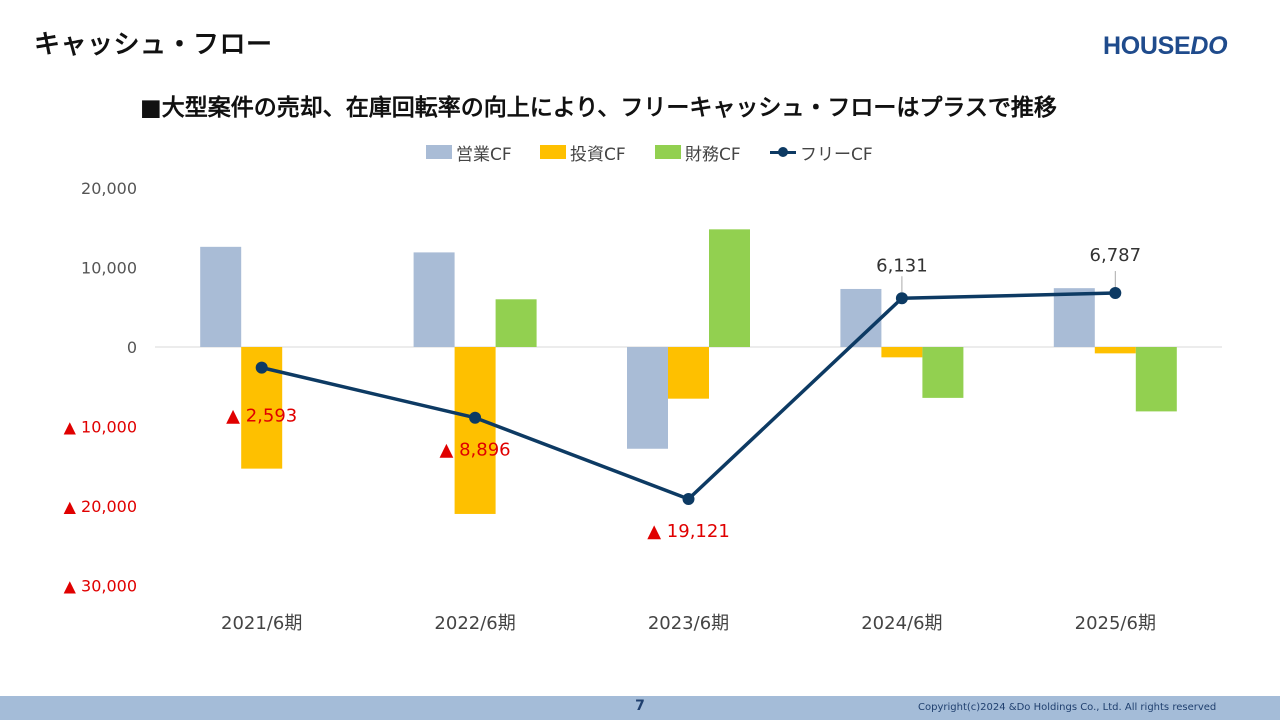 This screenshot has height=720, width=1280. Describe the element at coordinates (553, 152) in the screenshot. I see `legend-swatch-investing-cf` at that location.